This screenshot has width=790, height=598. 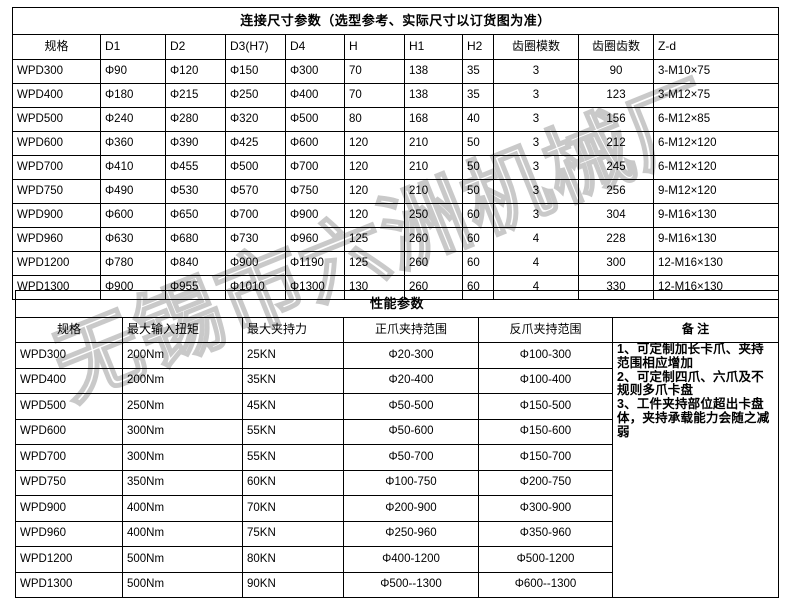 What do you see at coordinates (195, 239) in the screenshot?
I see `cell-d2: Φ680` at bounding box center [195, 239].